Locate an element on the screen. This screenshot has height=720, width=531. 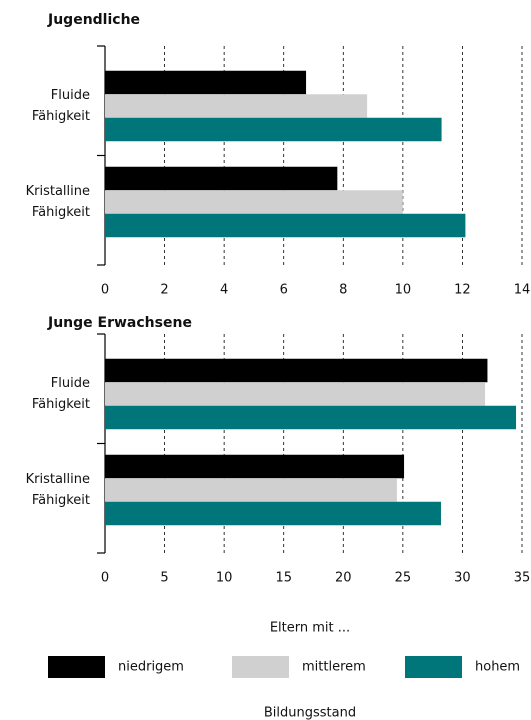
x-tick-label: 5 is located at coordinates (164, 578).